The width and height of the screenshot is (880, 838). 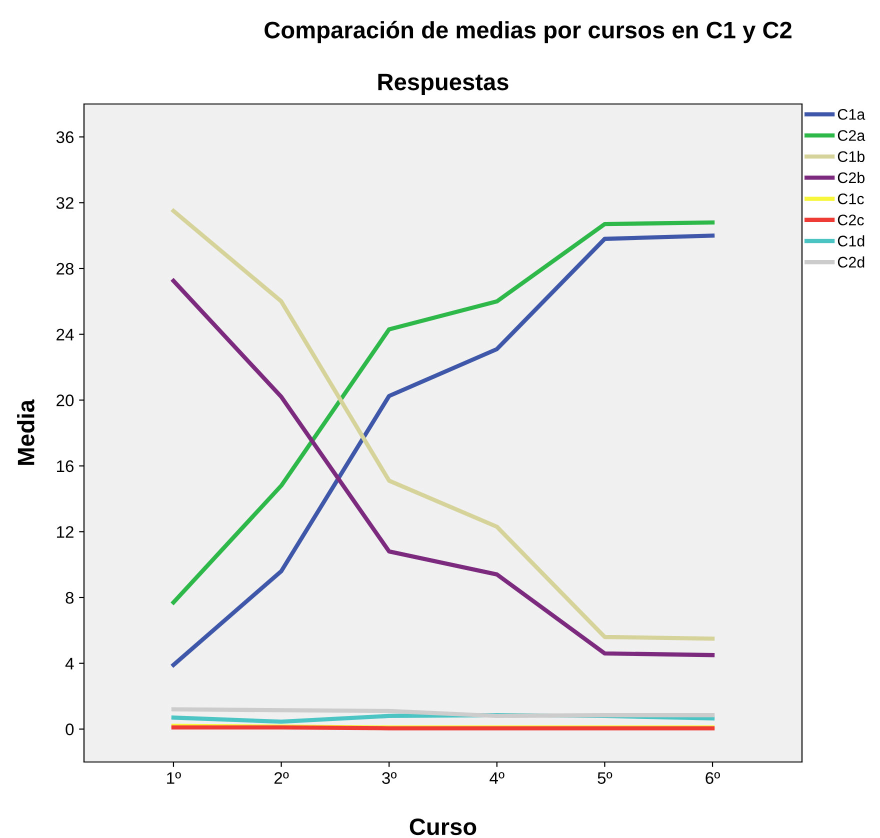 What do you see at coordinates (389, 778) in the screenshot?
I see `x-tick-label: 3º` at bounding box center [389, 778].